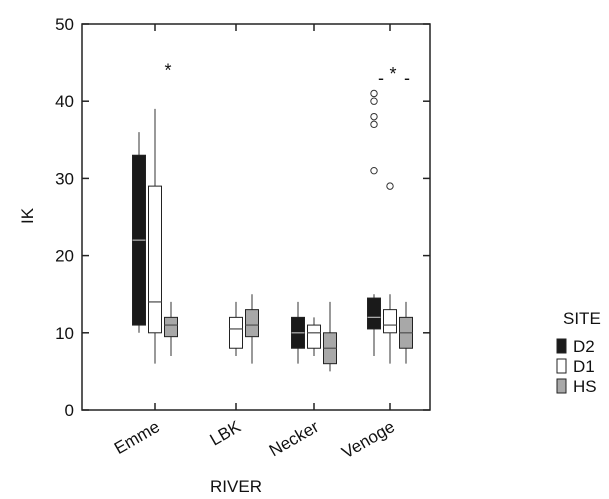 The image size is (609, 499). Describe the element at coordinates (137, 437) in the screenshot. I see `x-category-label: Emme` at that location.